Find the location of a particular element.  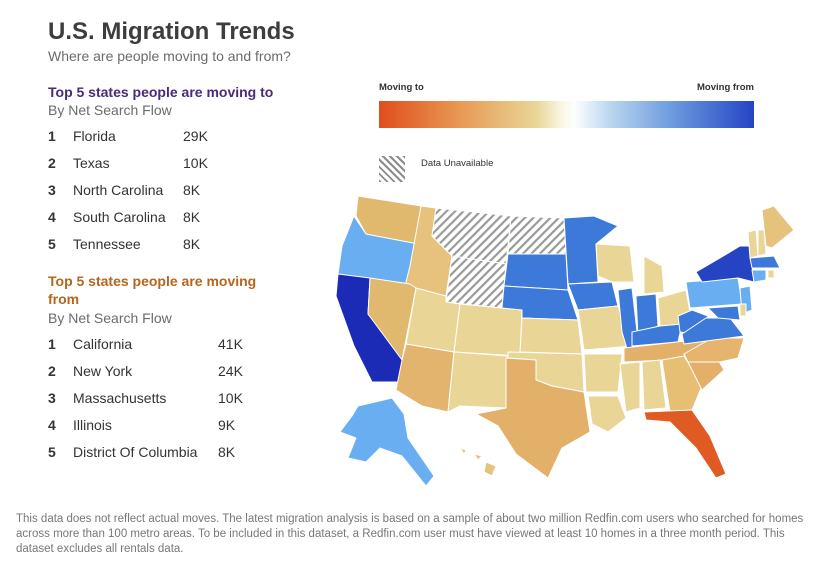

state-name: Florida is located at coordinates (94, 136).